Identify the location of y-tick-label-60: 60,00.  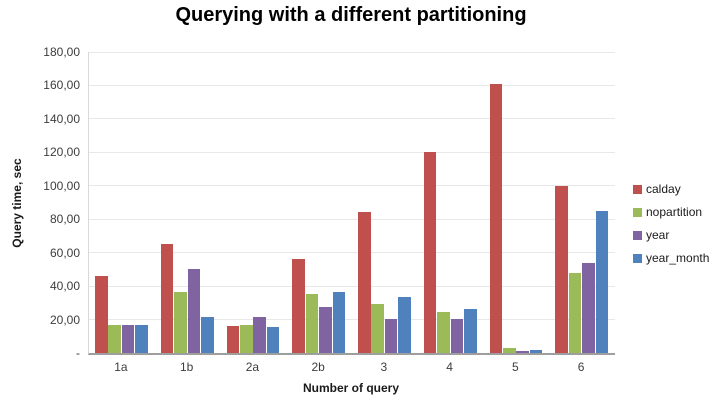
(64, 252).